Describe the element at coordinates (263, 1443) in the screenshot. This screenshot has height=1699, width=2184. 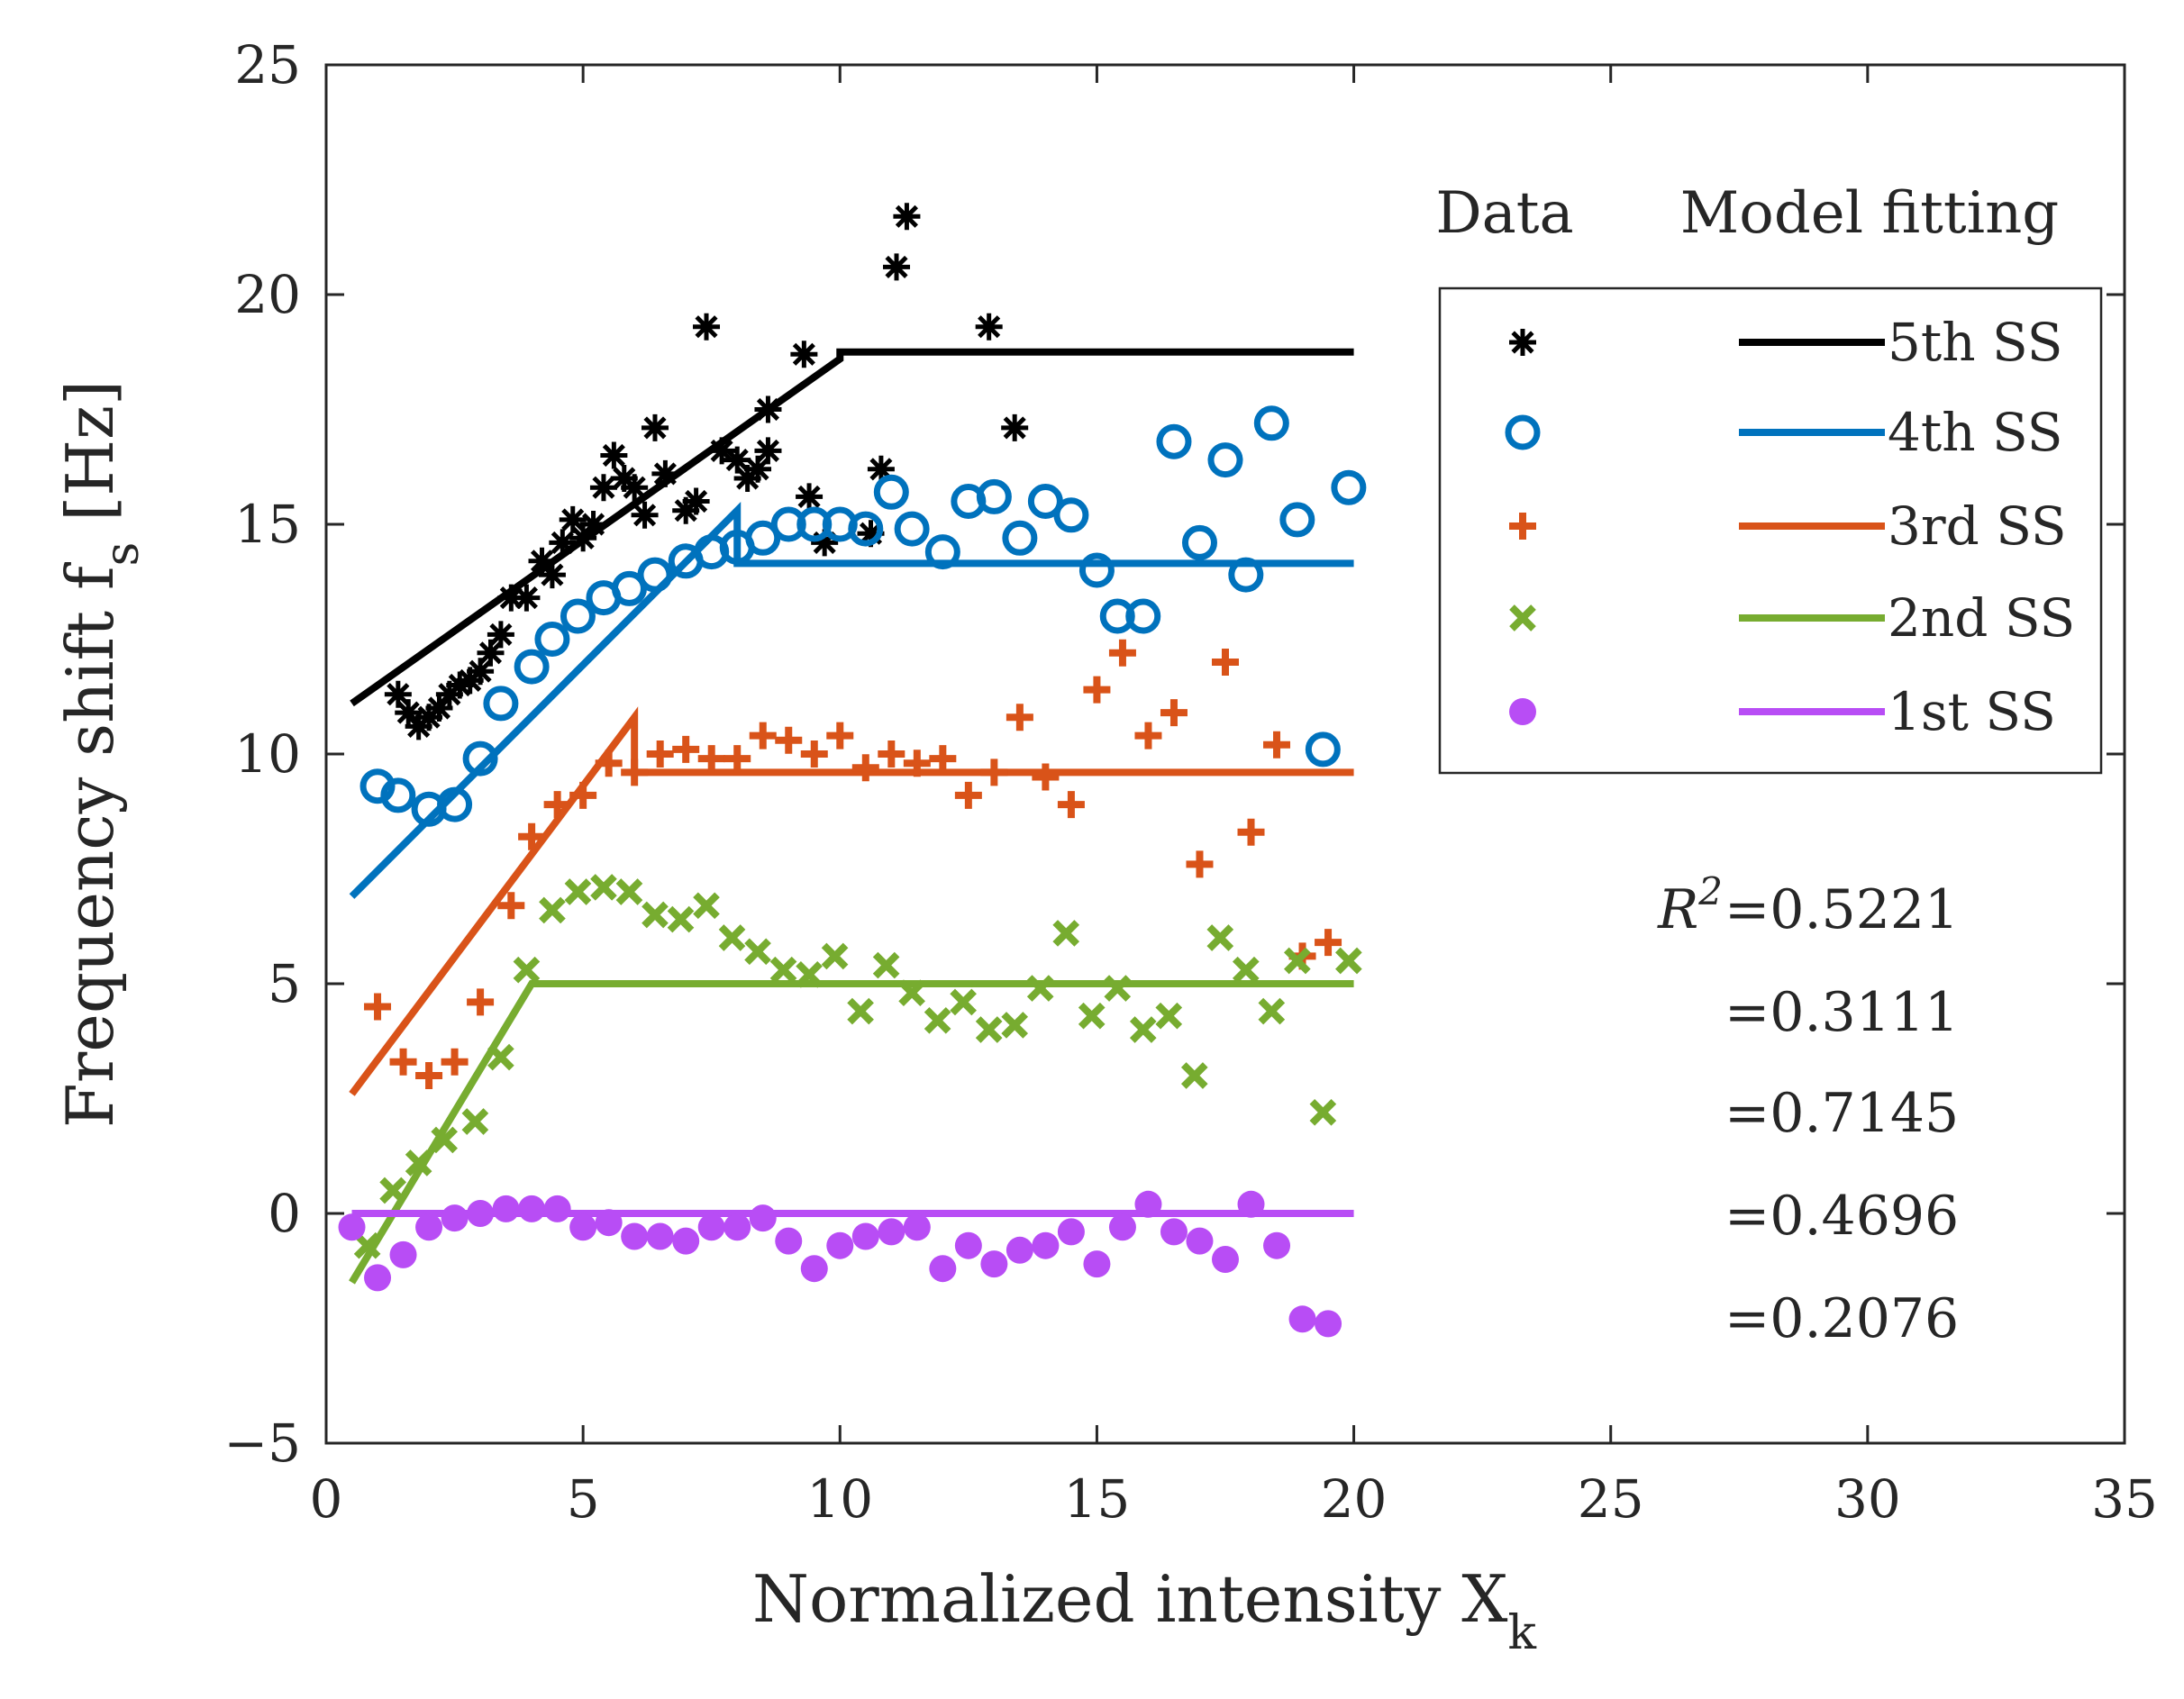
I see `y-tick-label: −5` at that location.